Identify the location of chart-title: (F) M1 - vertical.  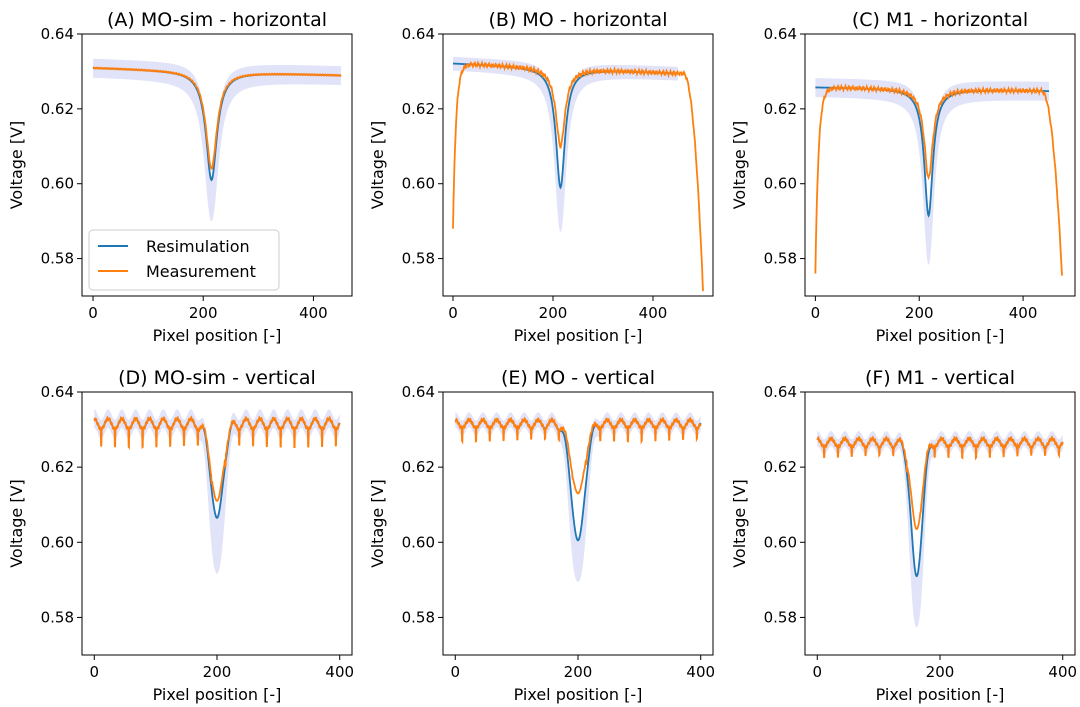
(940, 378).